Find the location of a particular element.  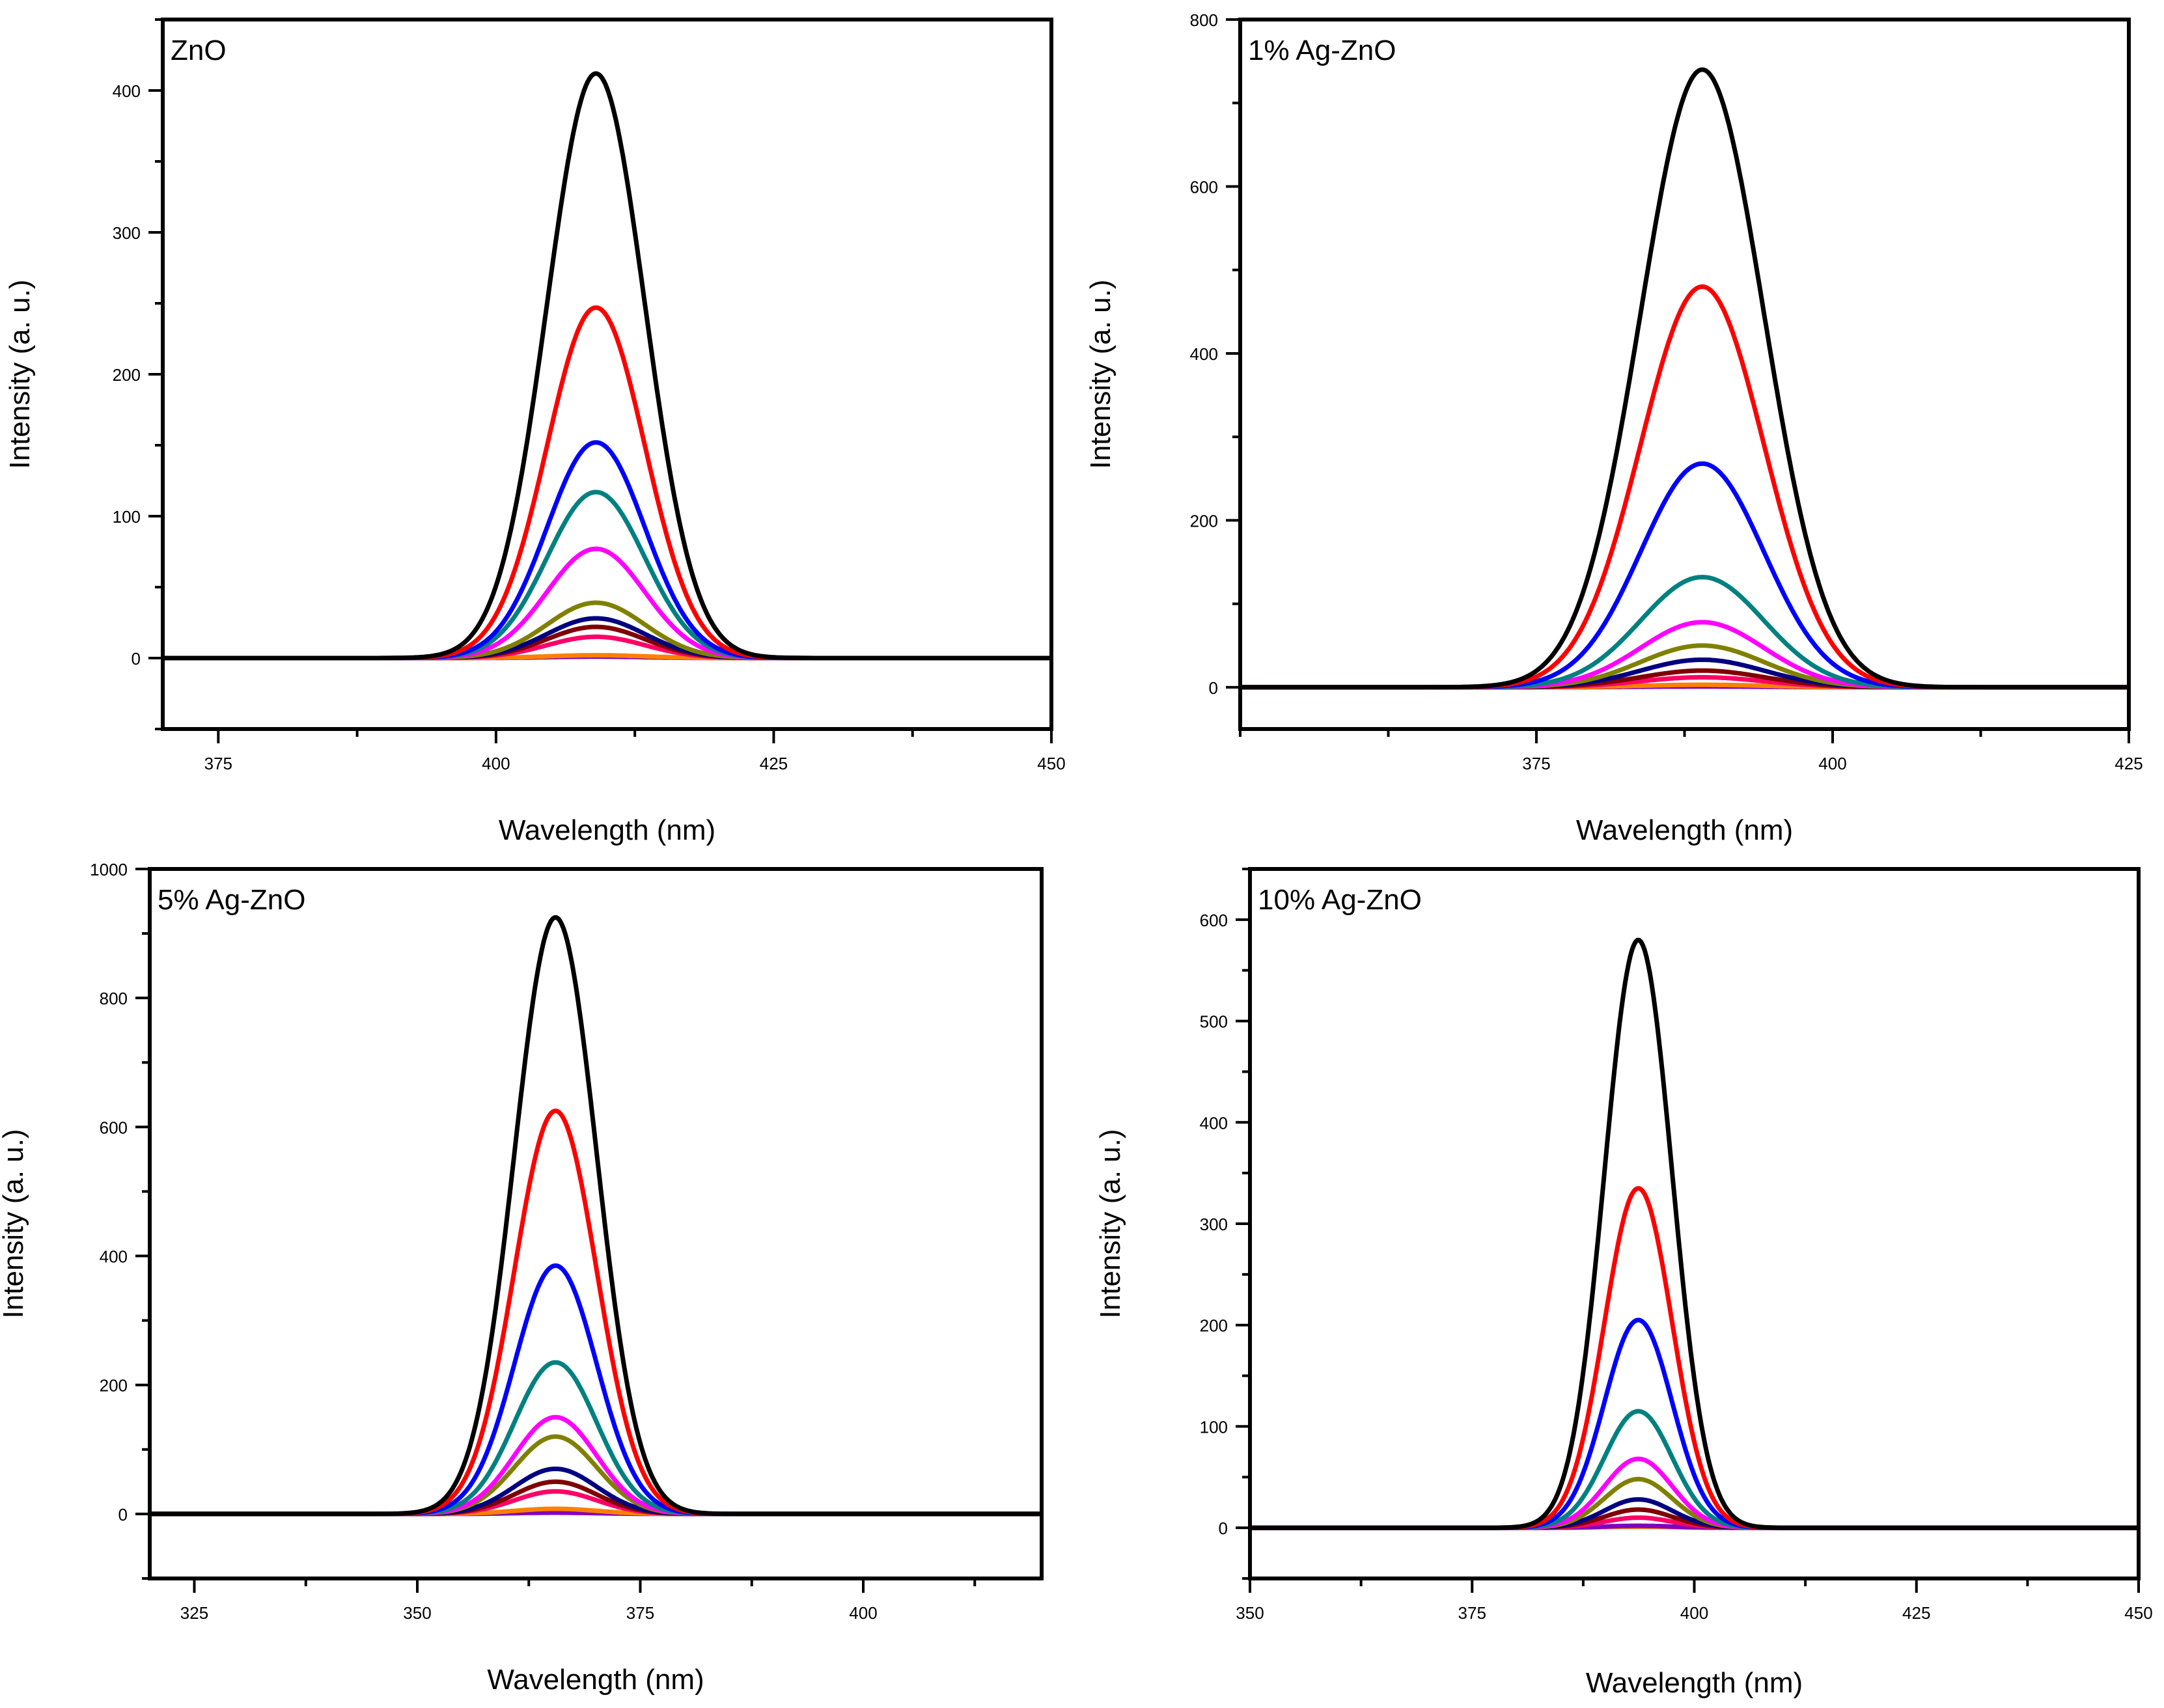

panel-title: ZnO is located at coordinates (199, 50).